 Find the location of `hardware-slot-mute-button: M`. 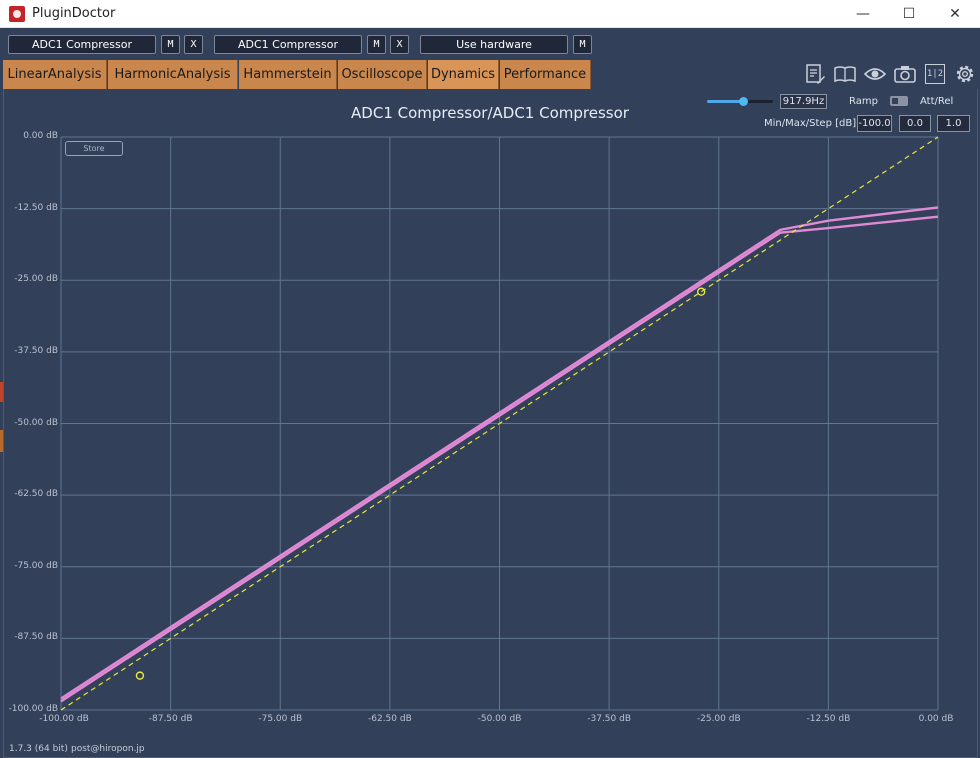

hardware-slot-mute-button: M is located at coordinates (582, 44).